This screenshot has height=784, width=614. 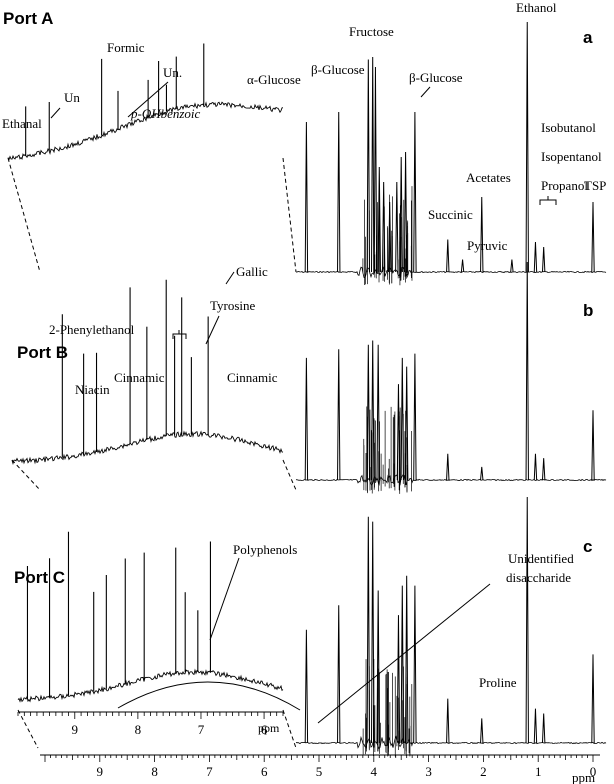 I want to click on label-beta-glucose-1: β-Glucose, so click(x=338, y=69).